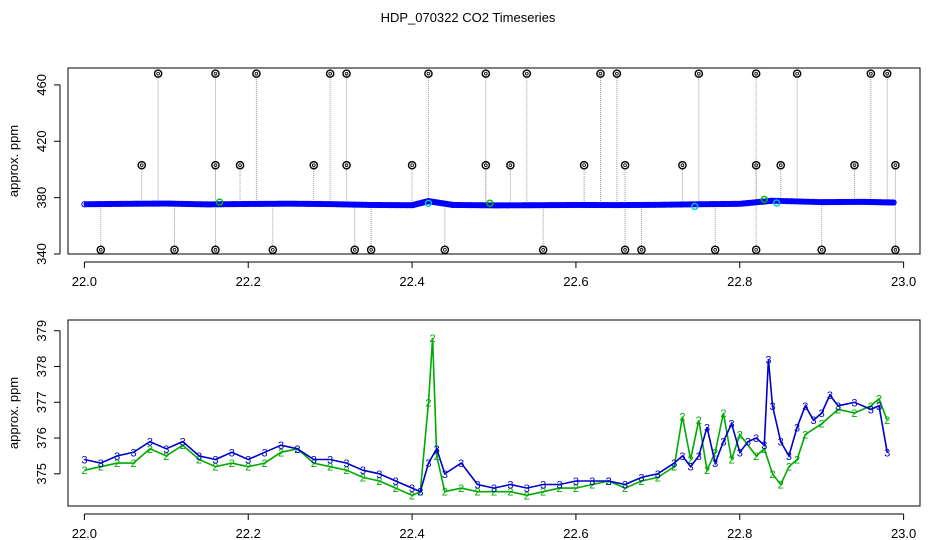  What do you see at coordinates (903, 281) in the screenshot?
I see `x-tick-label: 23.0` at bounding box center [903, 281].